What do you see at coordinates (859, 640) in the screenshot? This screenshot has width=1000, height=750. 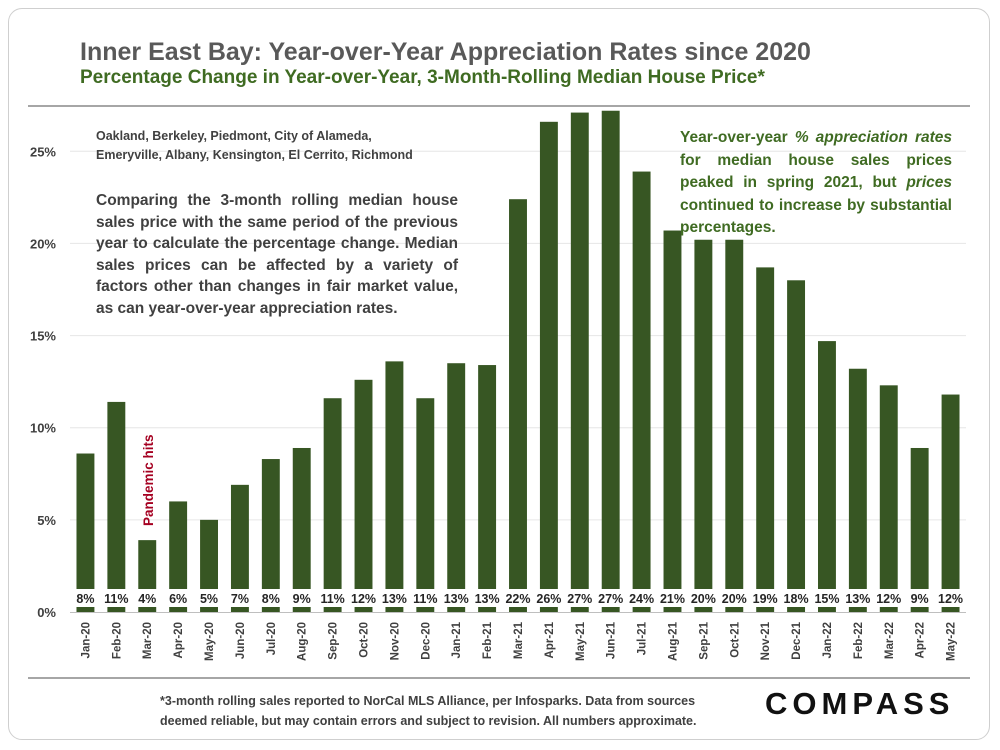 I see `x-tick-label: Feb-22` at bounding box center [859, 640].